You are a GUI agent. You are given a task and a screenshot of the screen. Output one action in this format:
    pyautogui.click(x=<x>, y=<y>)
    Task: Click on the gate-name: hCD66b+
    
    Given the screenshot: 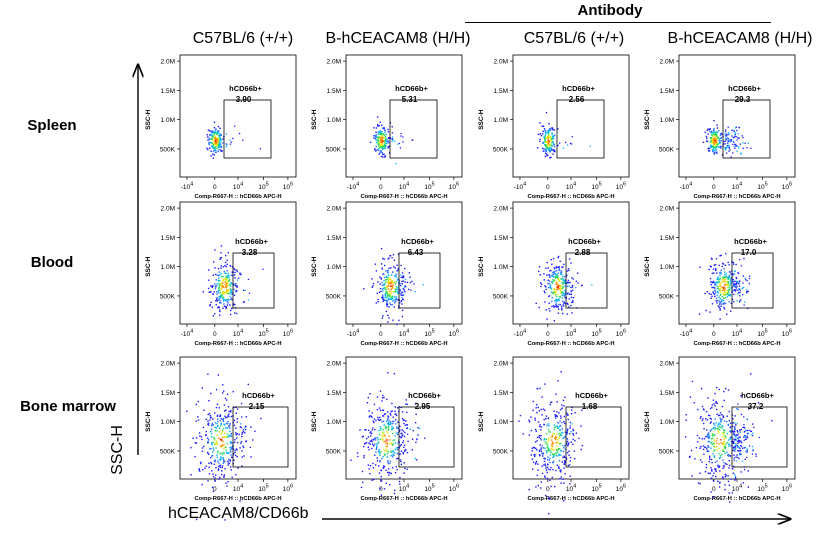 What is the action you would take?
    pyautogui.click(x=424, y=395)
    